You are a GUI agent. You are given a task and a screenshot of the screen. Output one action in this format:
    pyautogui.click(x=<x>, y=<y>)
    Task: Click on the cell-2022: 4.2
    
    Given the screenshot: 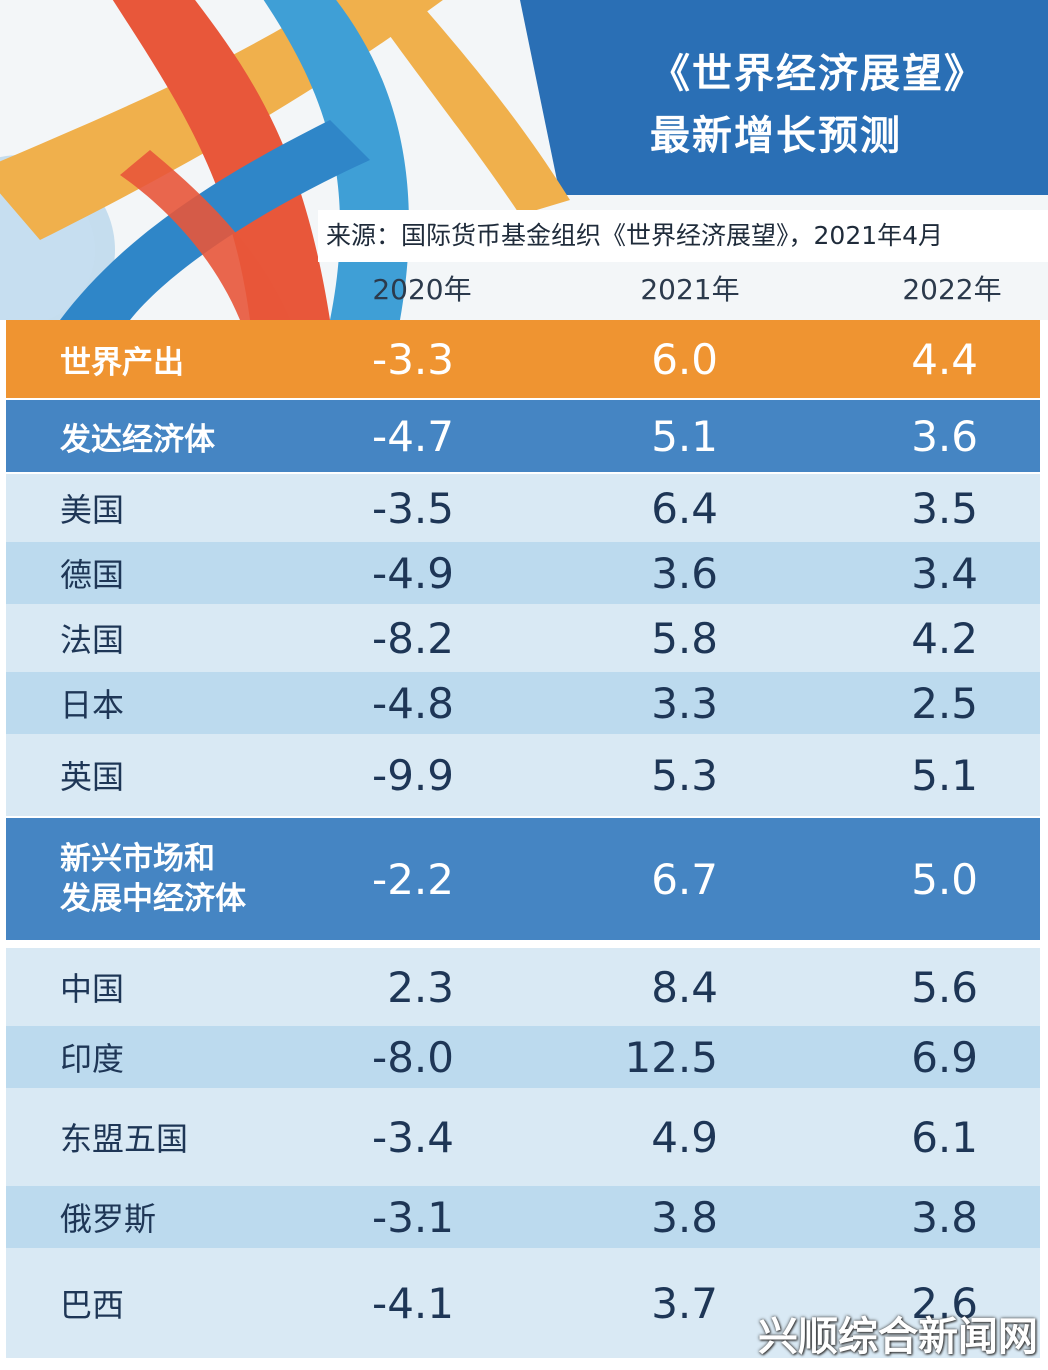 What is the action you would take?
    pyautogui.click(x=944, y=638)
    